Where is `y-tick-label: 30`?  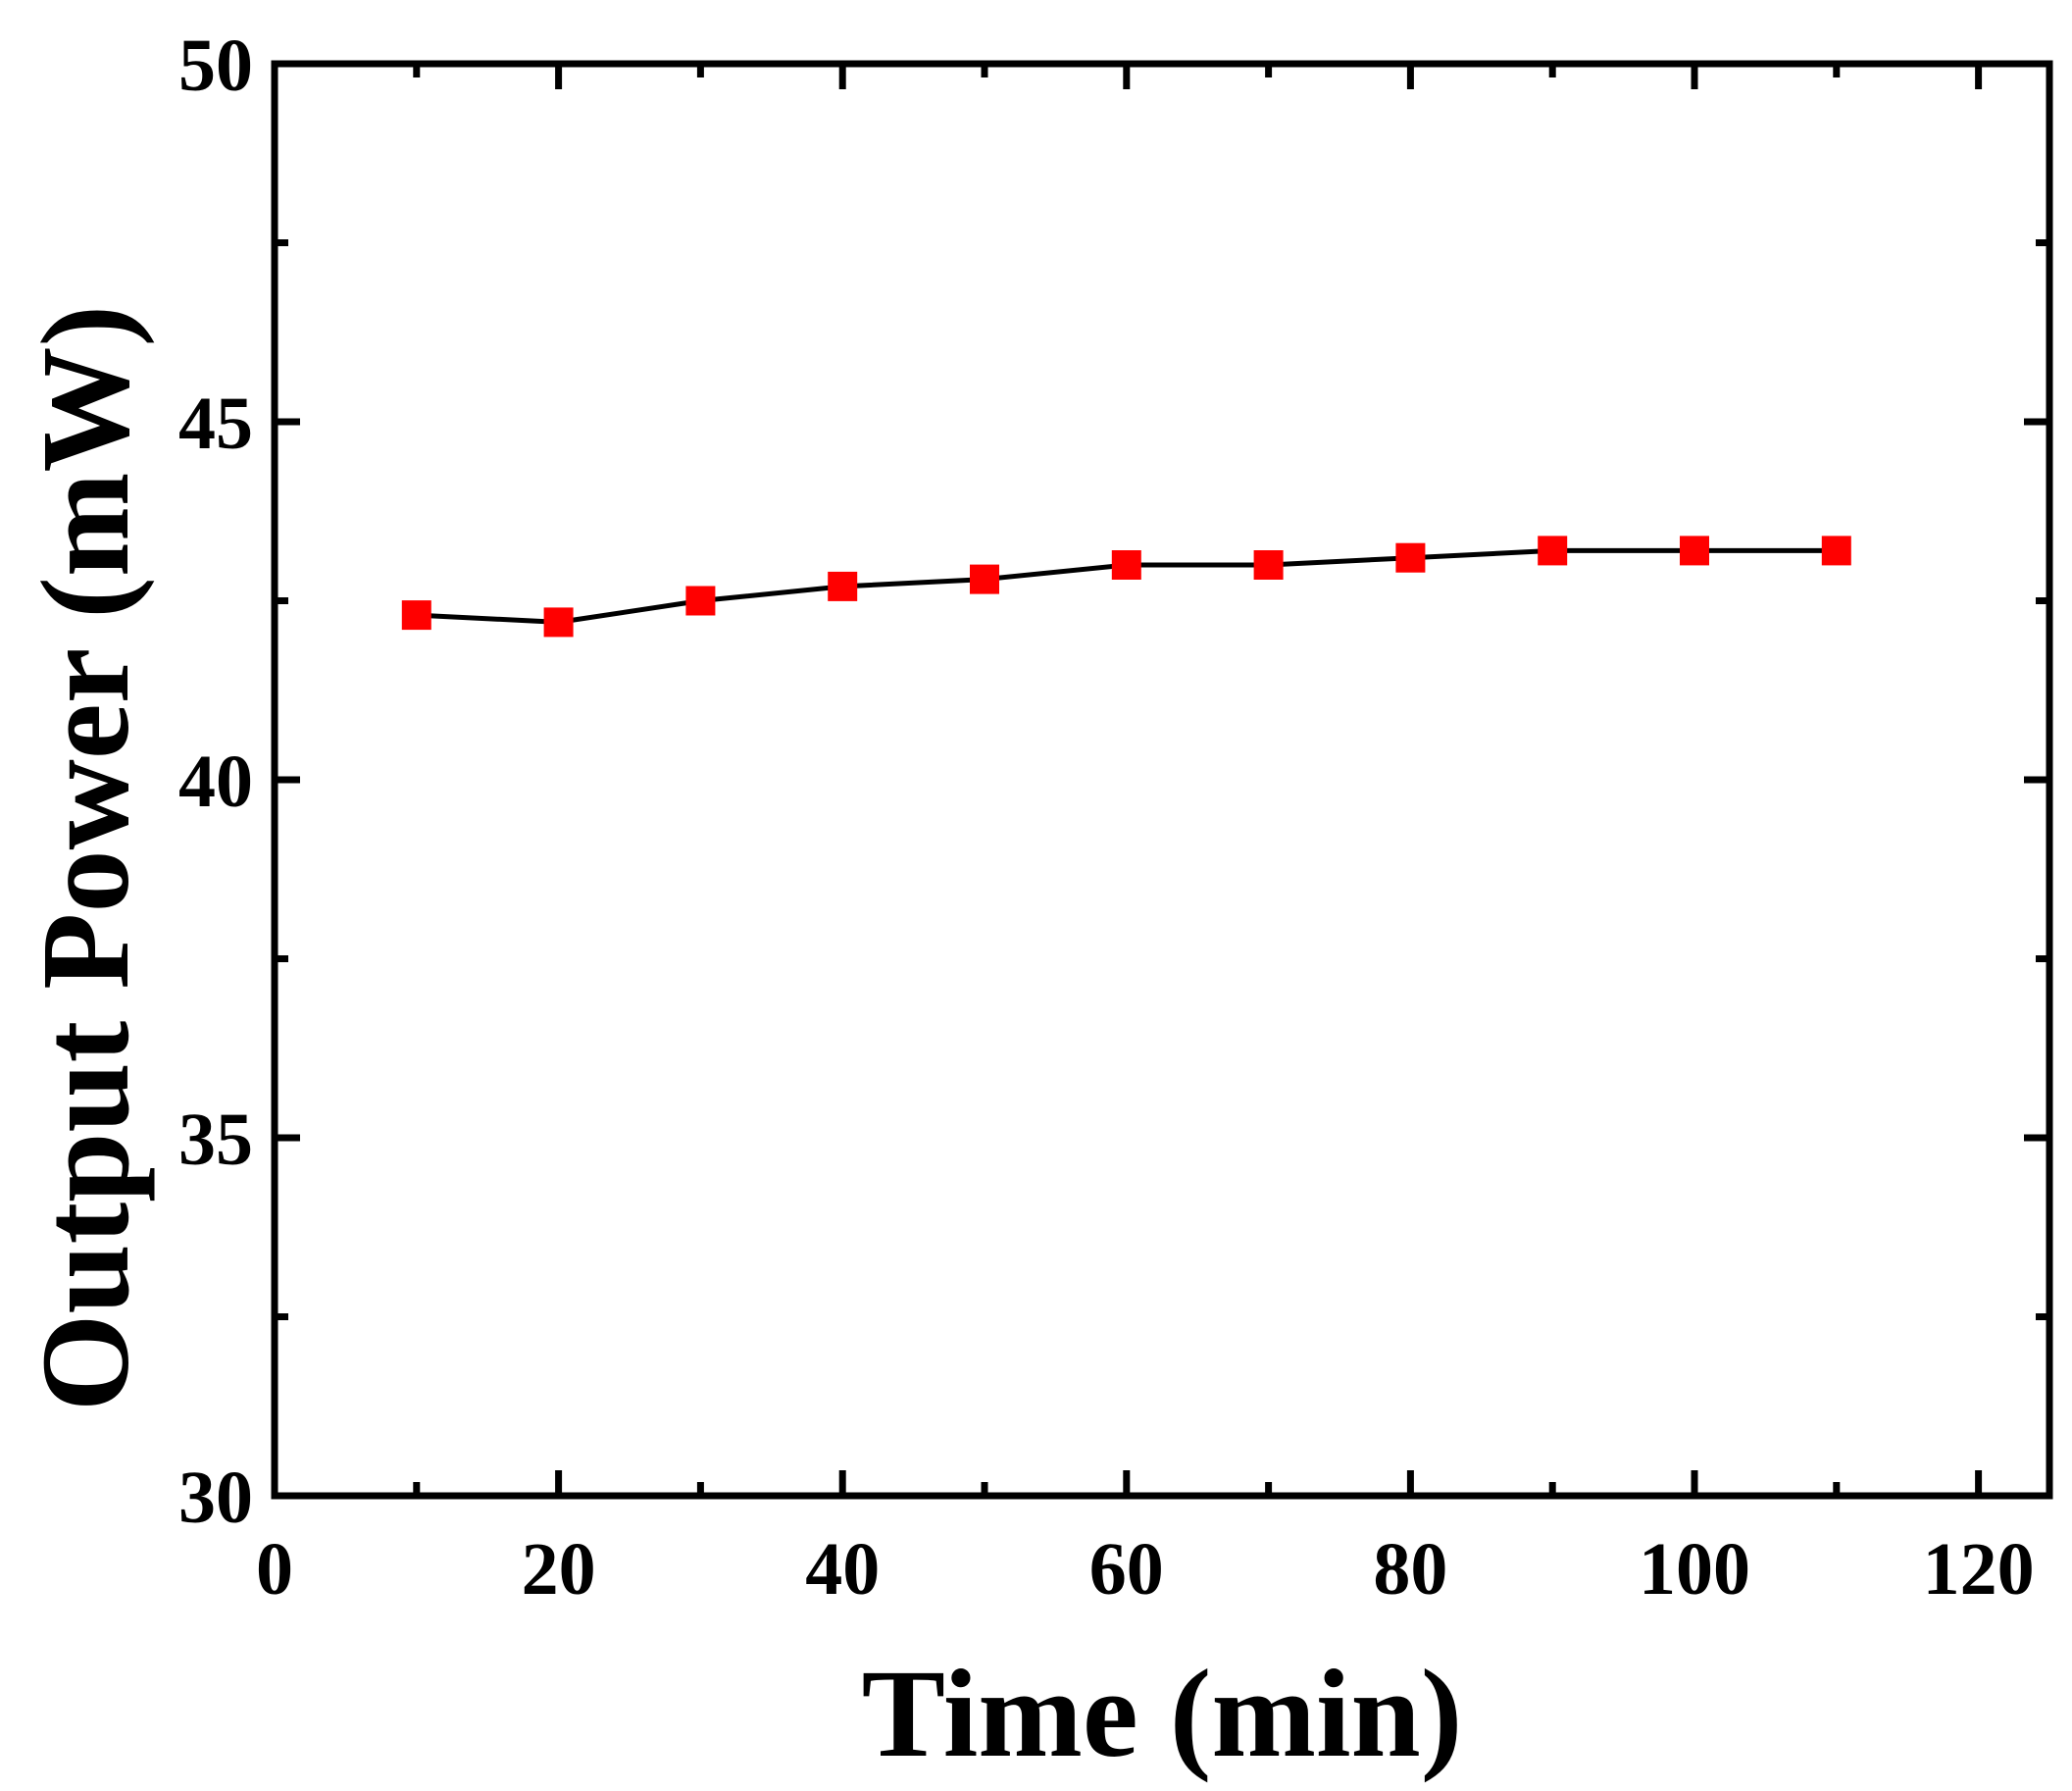
y-tick-label: 30 is located at coordinates (216, 1498).